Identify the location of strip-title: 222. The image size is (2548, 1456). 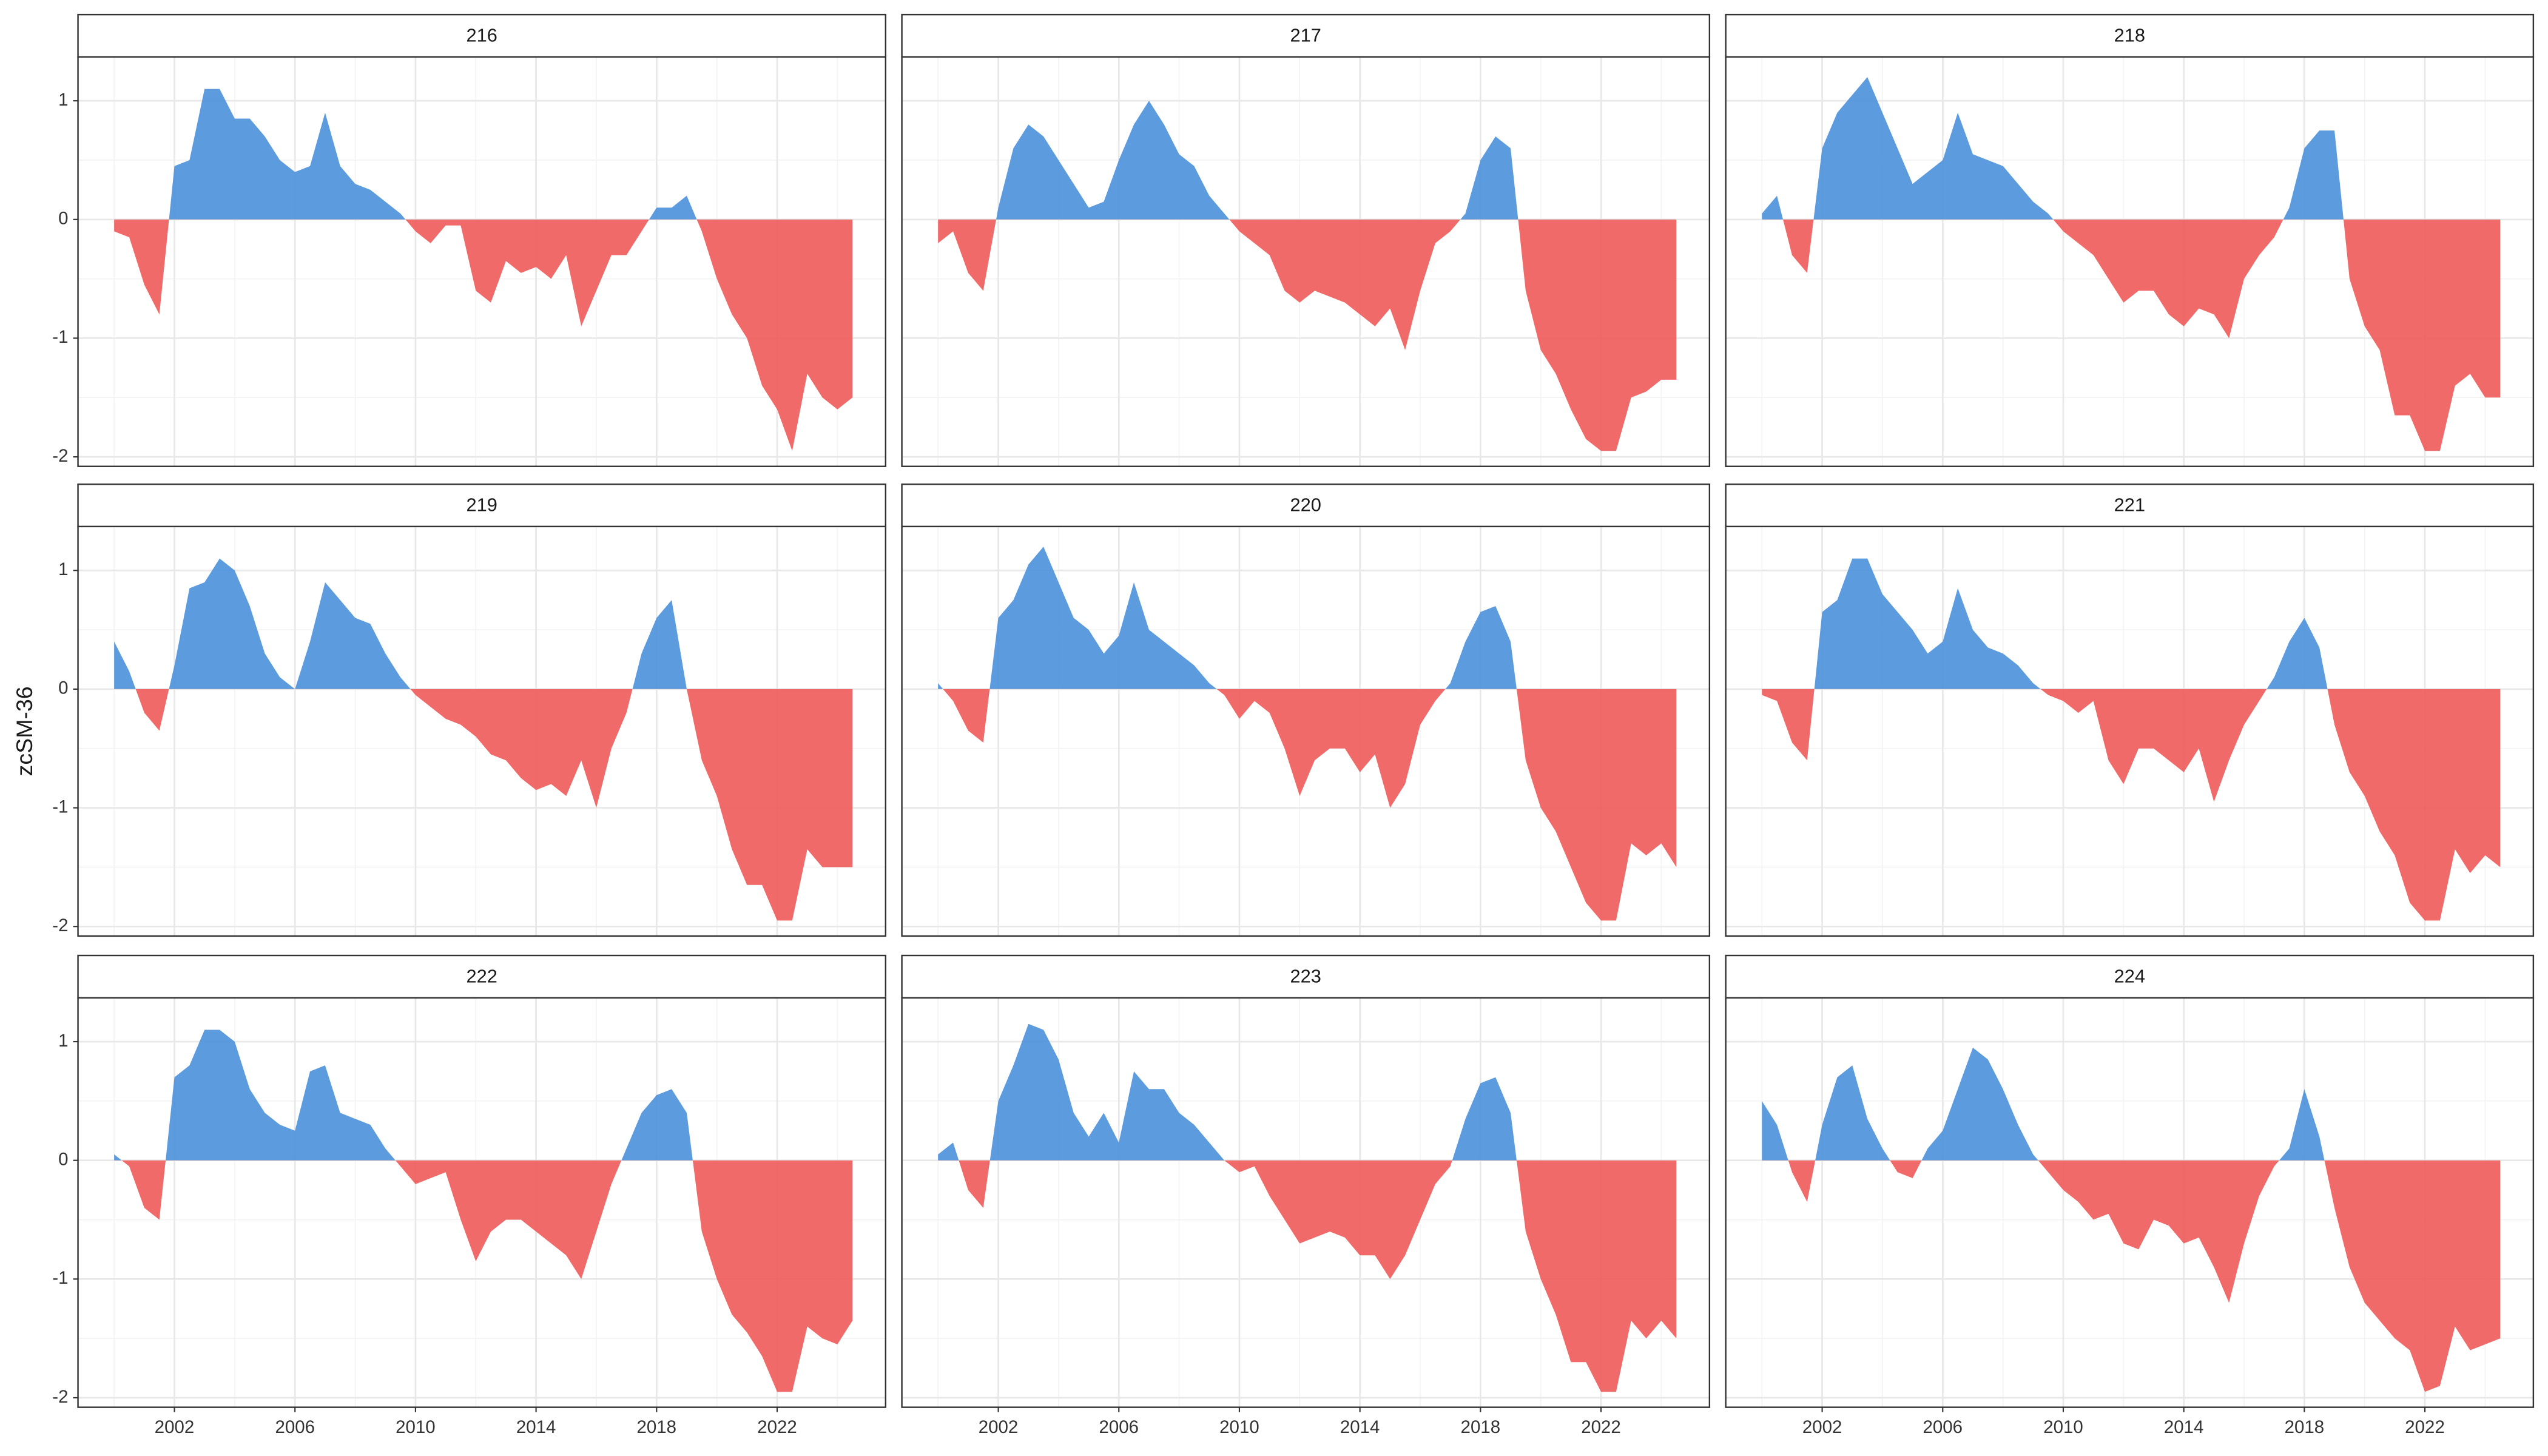
(482, 975).